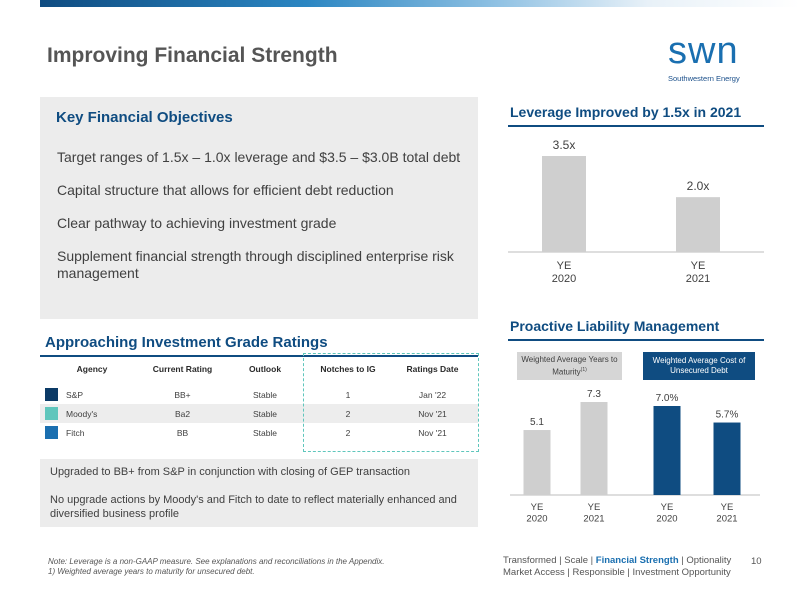 Image resolution: width=800 pixels, height=600 pixels. Describe the element at coordinates (537, 422) in the screenshot. I see `liability-data-label: 5.1` at that location.